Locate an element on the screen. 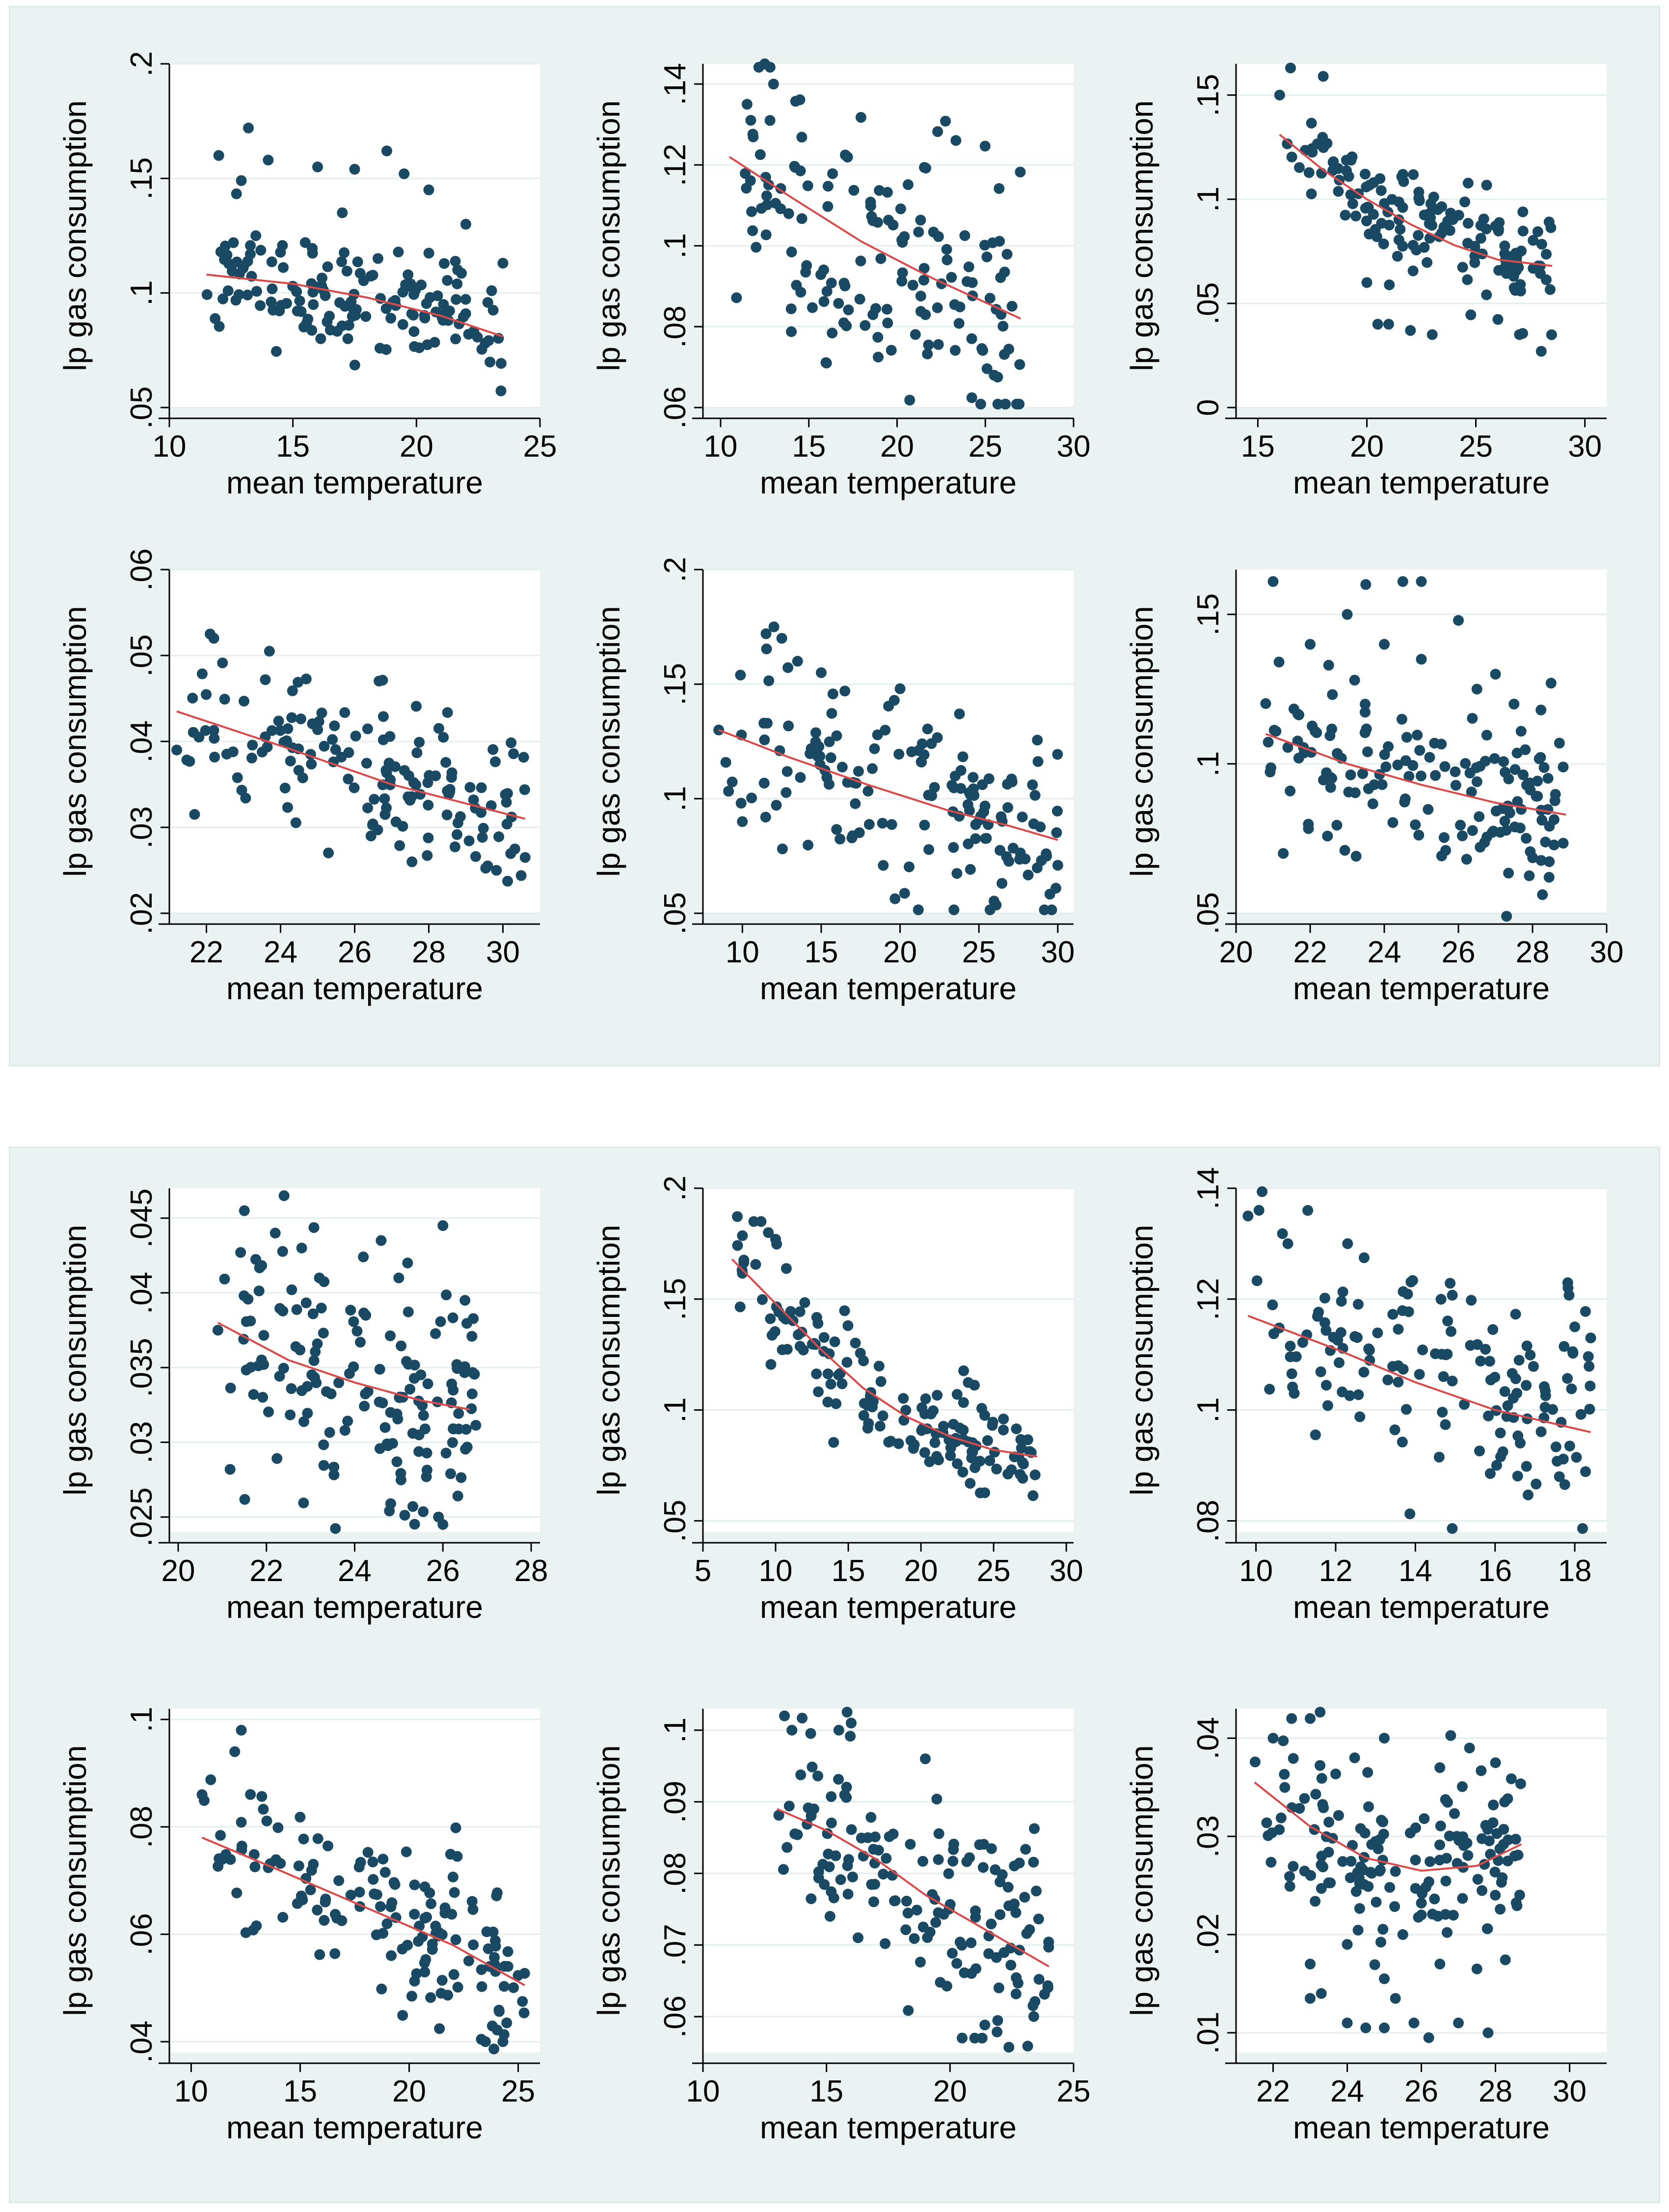  y-tick-label: .15 is located at coordinates (675, 1299).